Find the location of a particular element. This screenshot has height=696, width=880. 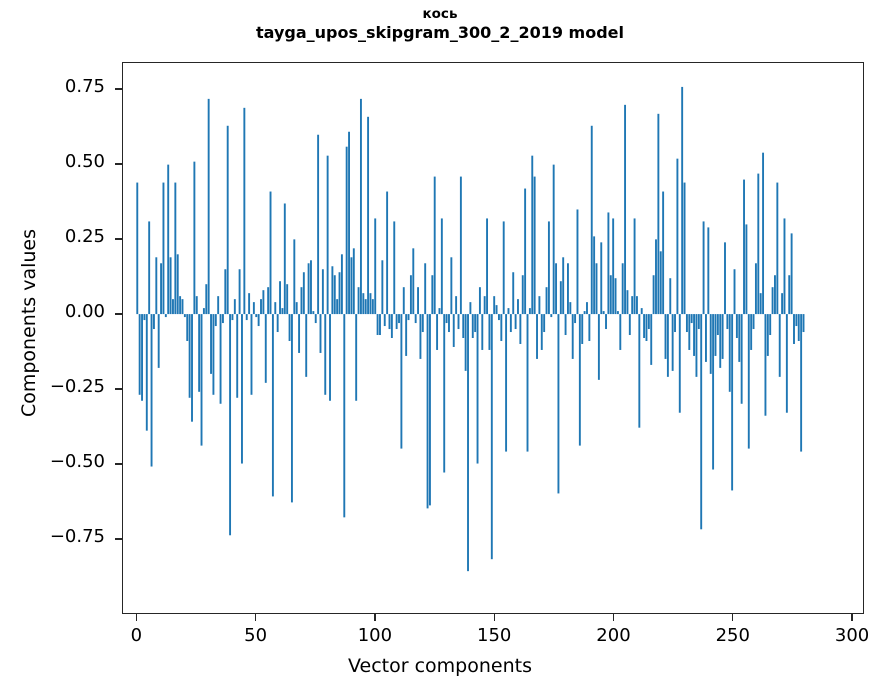

y-tick-label: −0.75 is located at coordinates (77, 536).